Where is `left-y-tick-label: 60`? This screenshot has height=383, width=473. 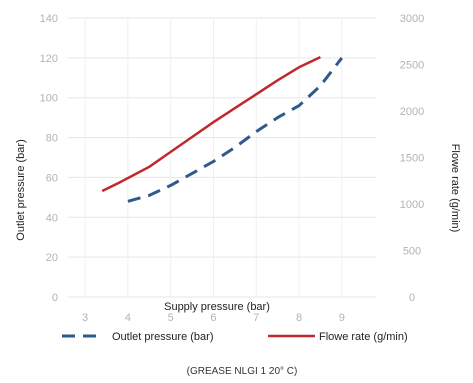 left-y-tick-label: 60 is located at coordinates (52, 178).